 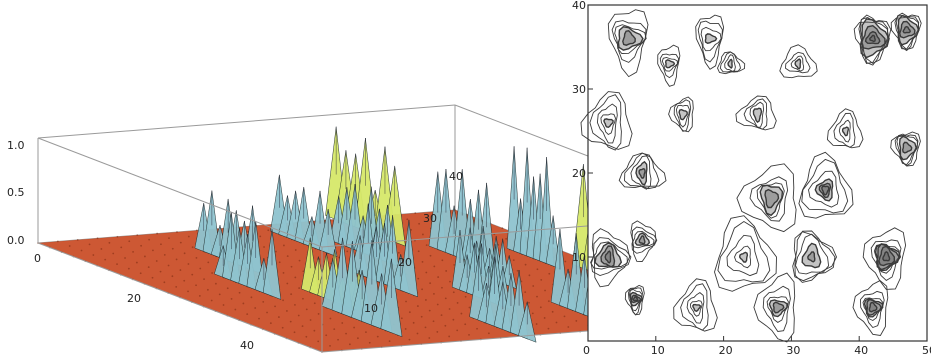 What do you see at coordinates (180, 192) in the screenshot?
I see `box-edge` at bounding box center [180, 192].